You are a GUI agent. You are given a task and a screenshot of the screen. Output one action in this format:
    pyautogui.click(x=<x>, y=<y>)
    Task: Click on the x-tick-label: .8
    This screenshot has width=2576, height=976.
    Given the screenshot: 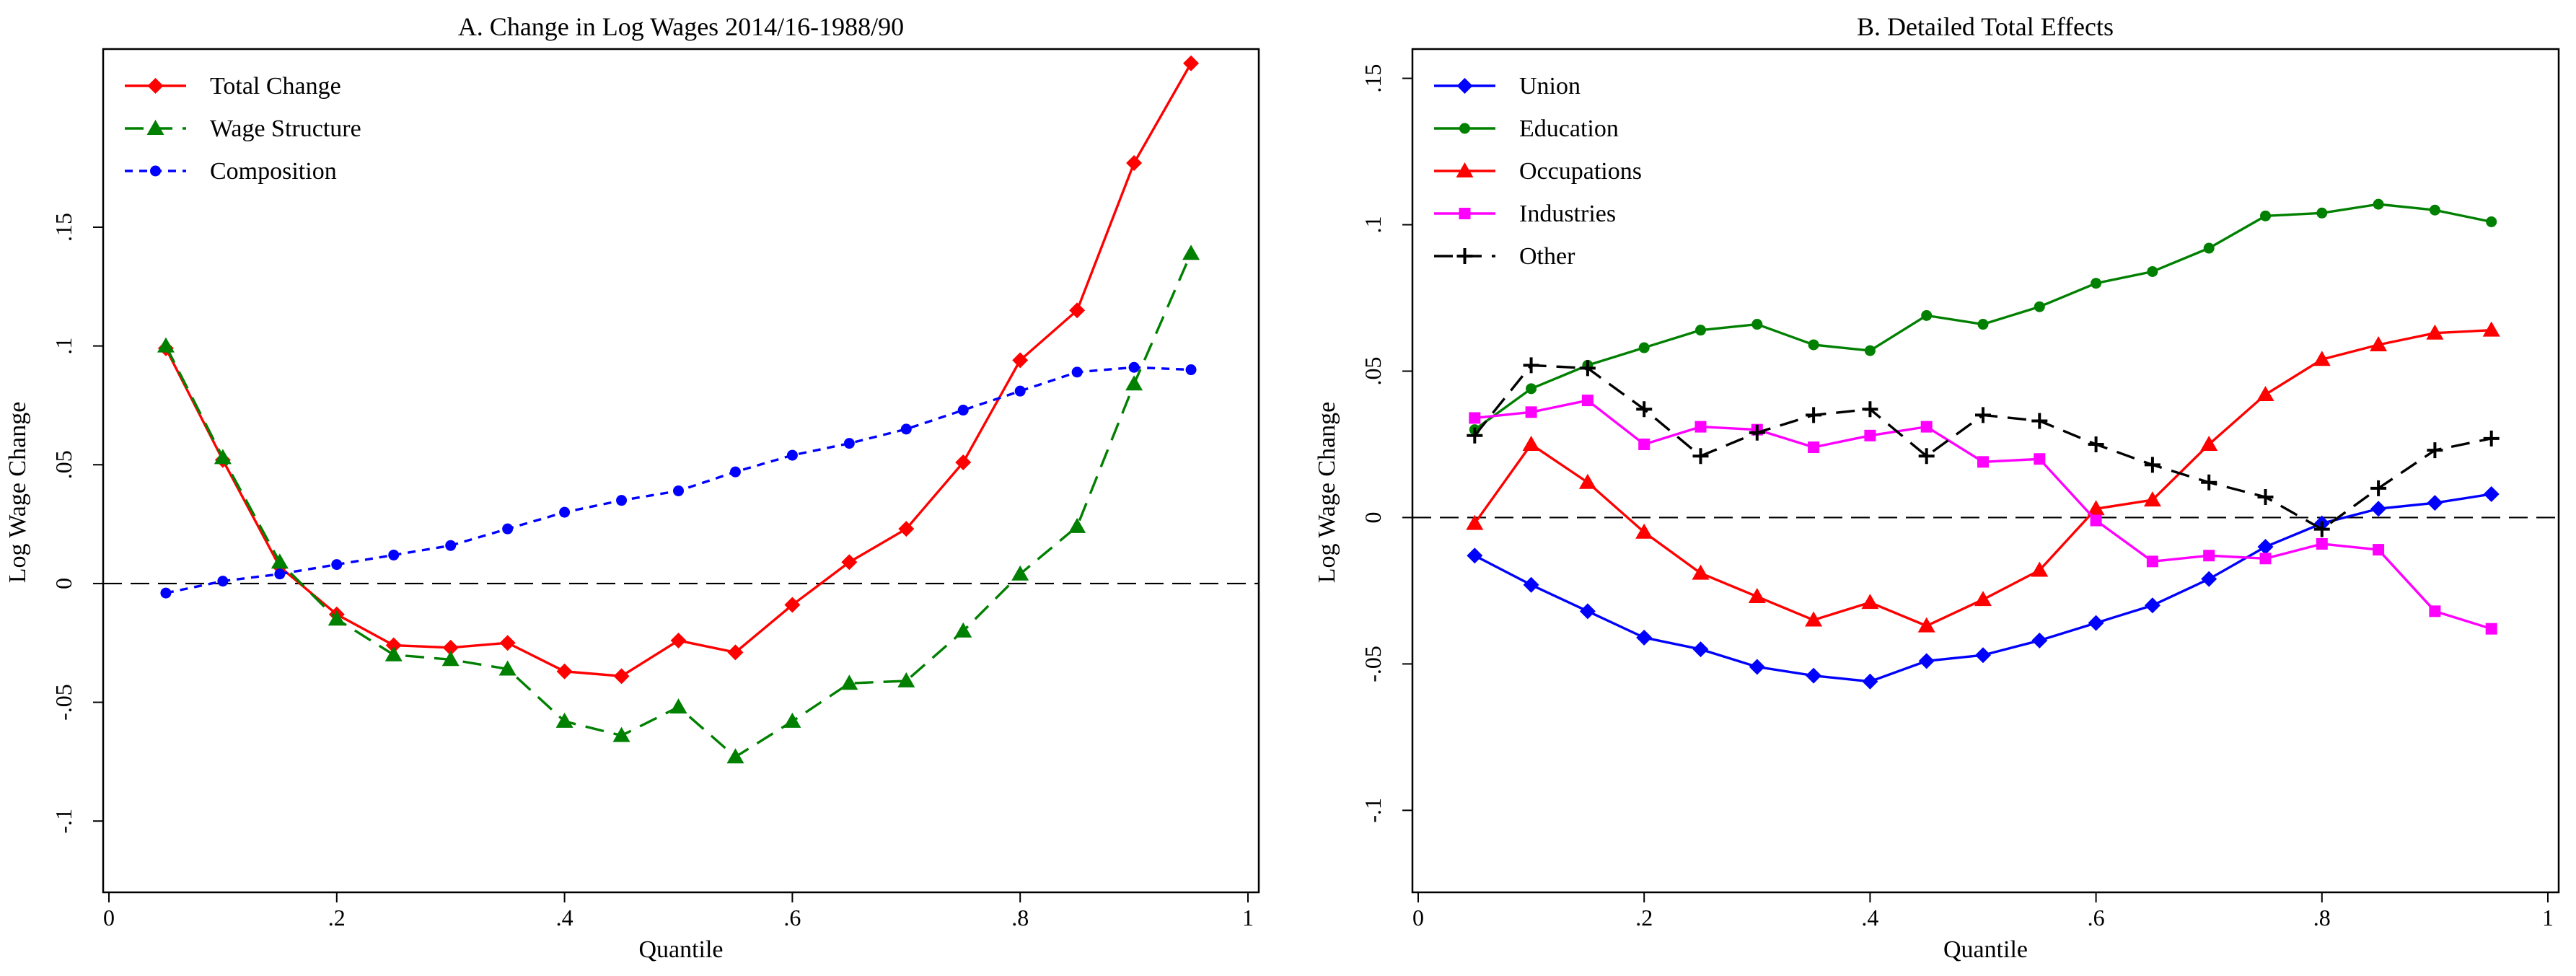 What is the action you would take?
    pyautogui.click(x=1020, y=918)
    